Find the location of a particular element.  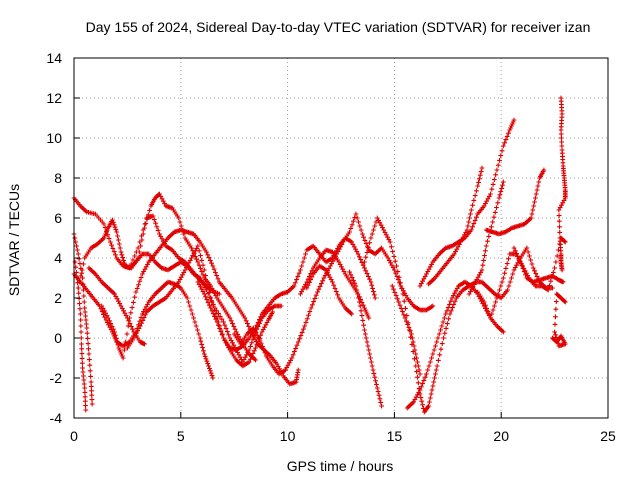

x-tick-label: 0 is located at coordinates (74, 436).